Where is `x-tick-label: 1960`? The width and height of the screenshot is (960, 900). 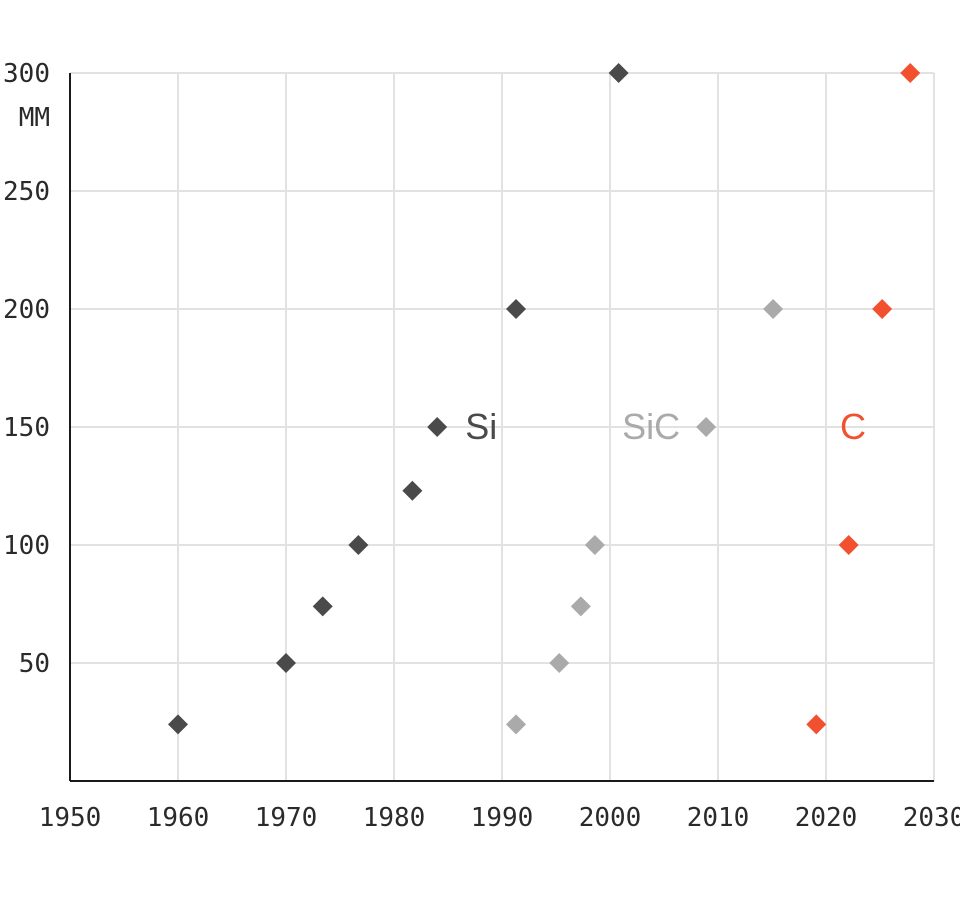 x-tick-label: 1960 is located at coordinates (178, 818).